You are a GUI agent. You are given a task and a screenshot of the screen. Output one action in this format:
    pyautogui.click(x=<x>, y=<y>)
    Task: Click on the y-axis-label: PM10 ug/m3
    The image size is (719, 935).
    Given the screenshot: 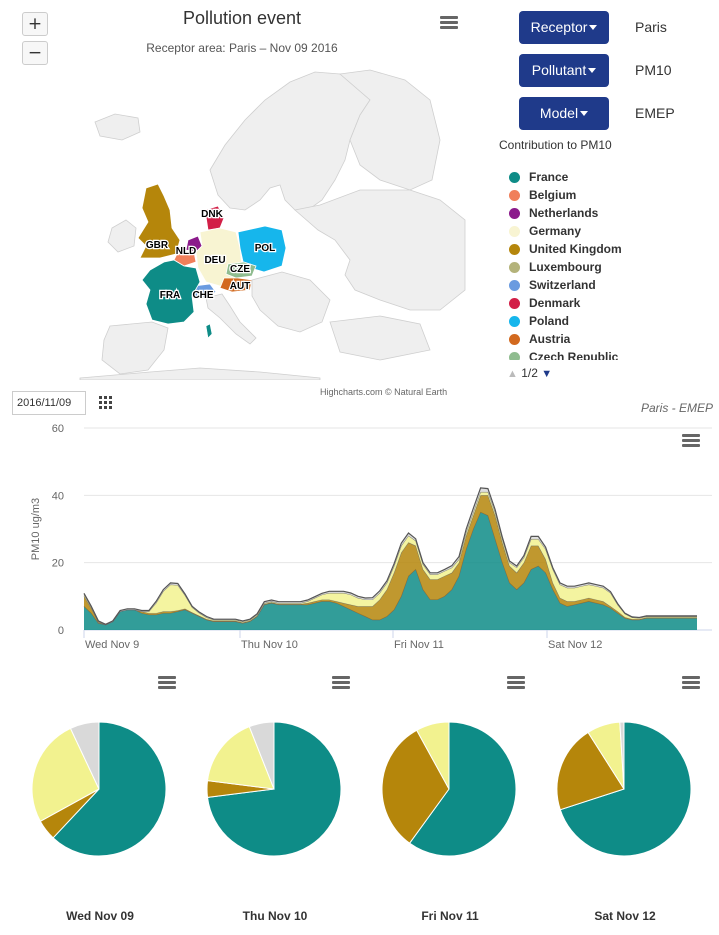 What is the action you would take?
    pyautogui.click(x=36, y=529)
    